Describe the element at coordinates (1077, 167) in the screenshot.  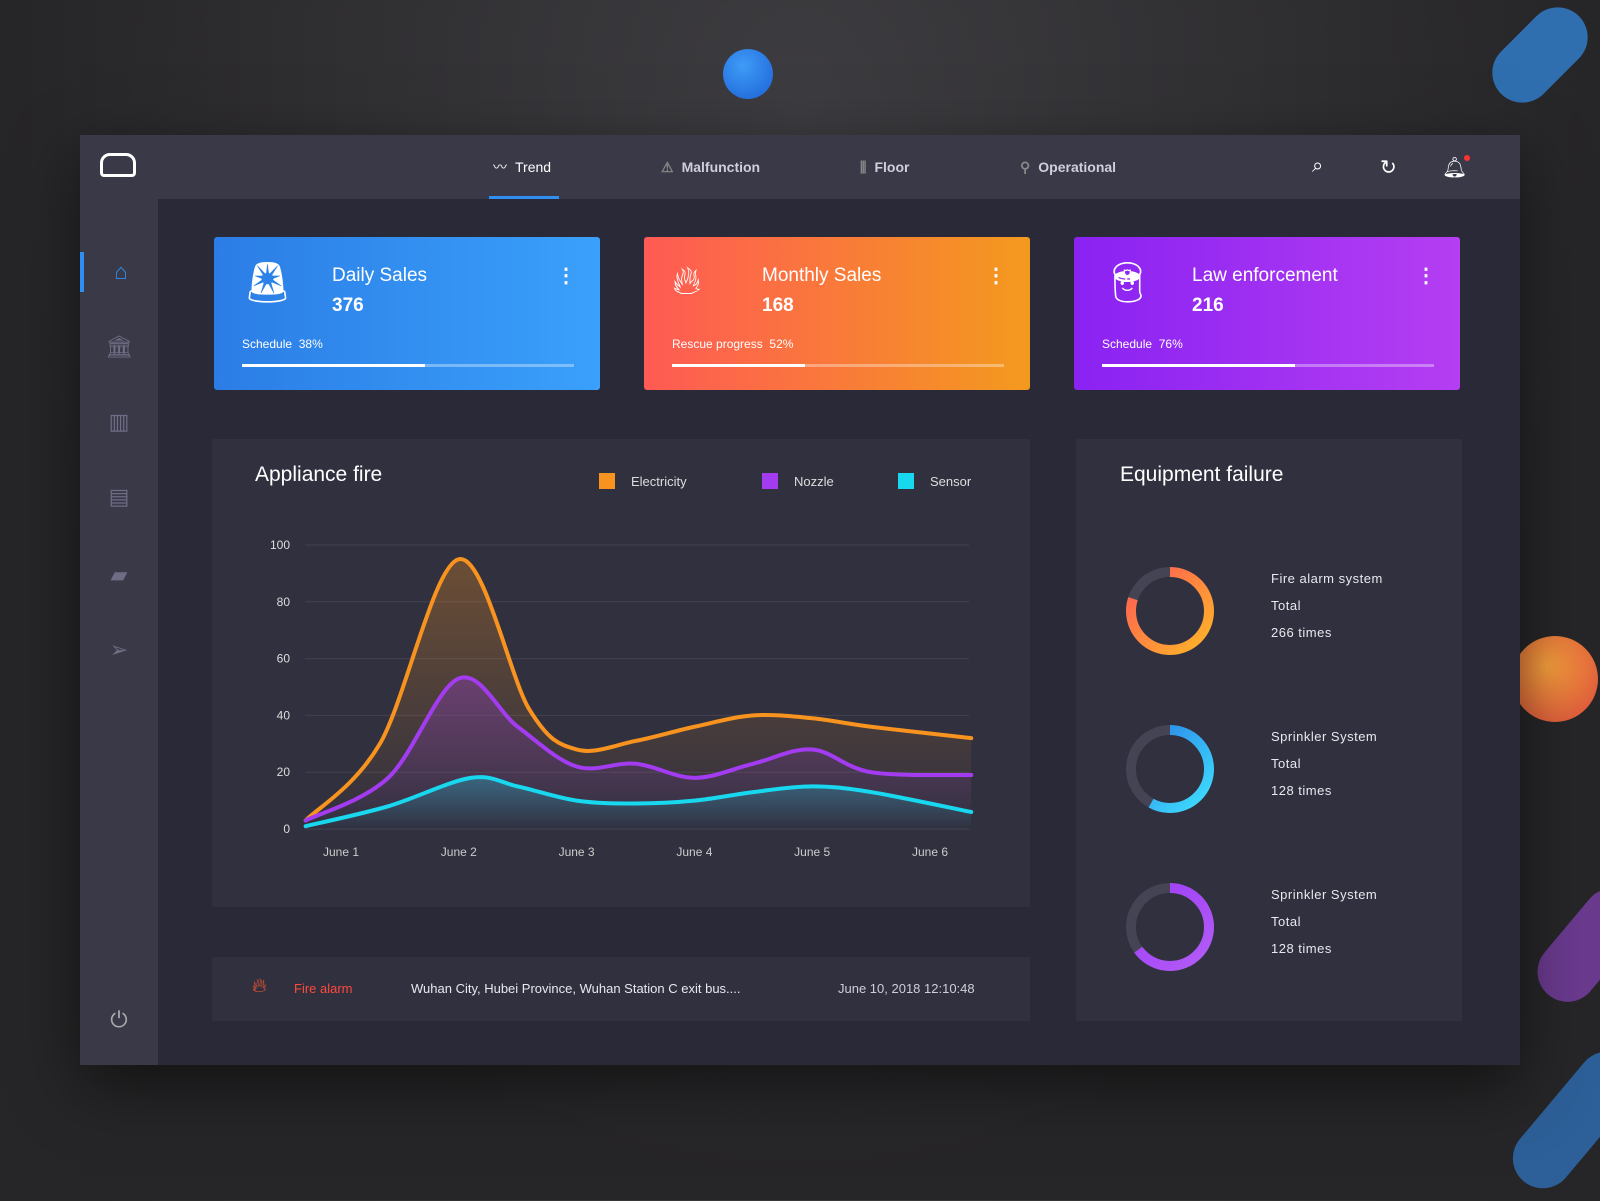
I see `tab-label: Operational` at that location.